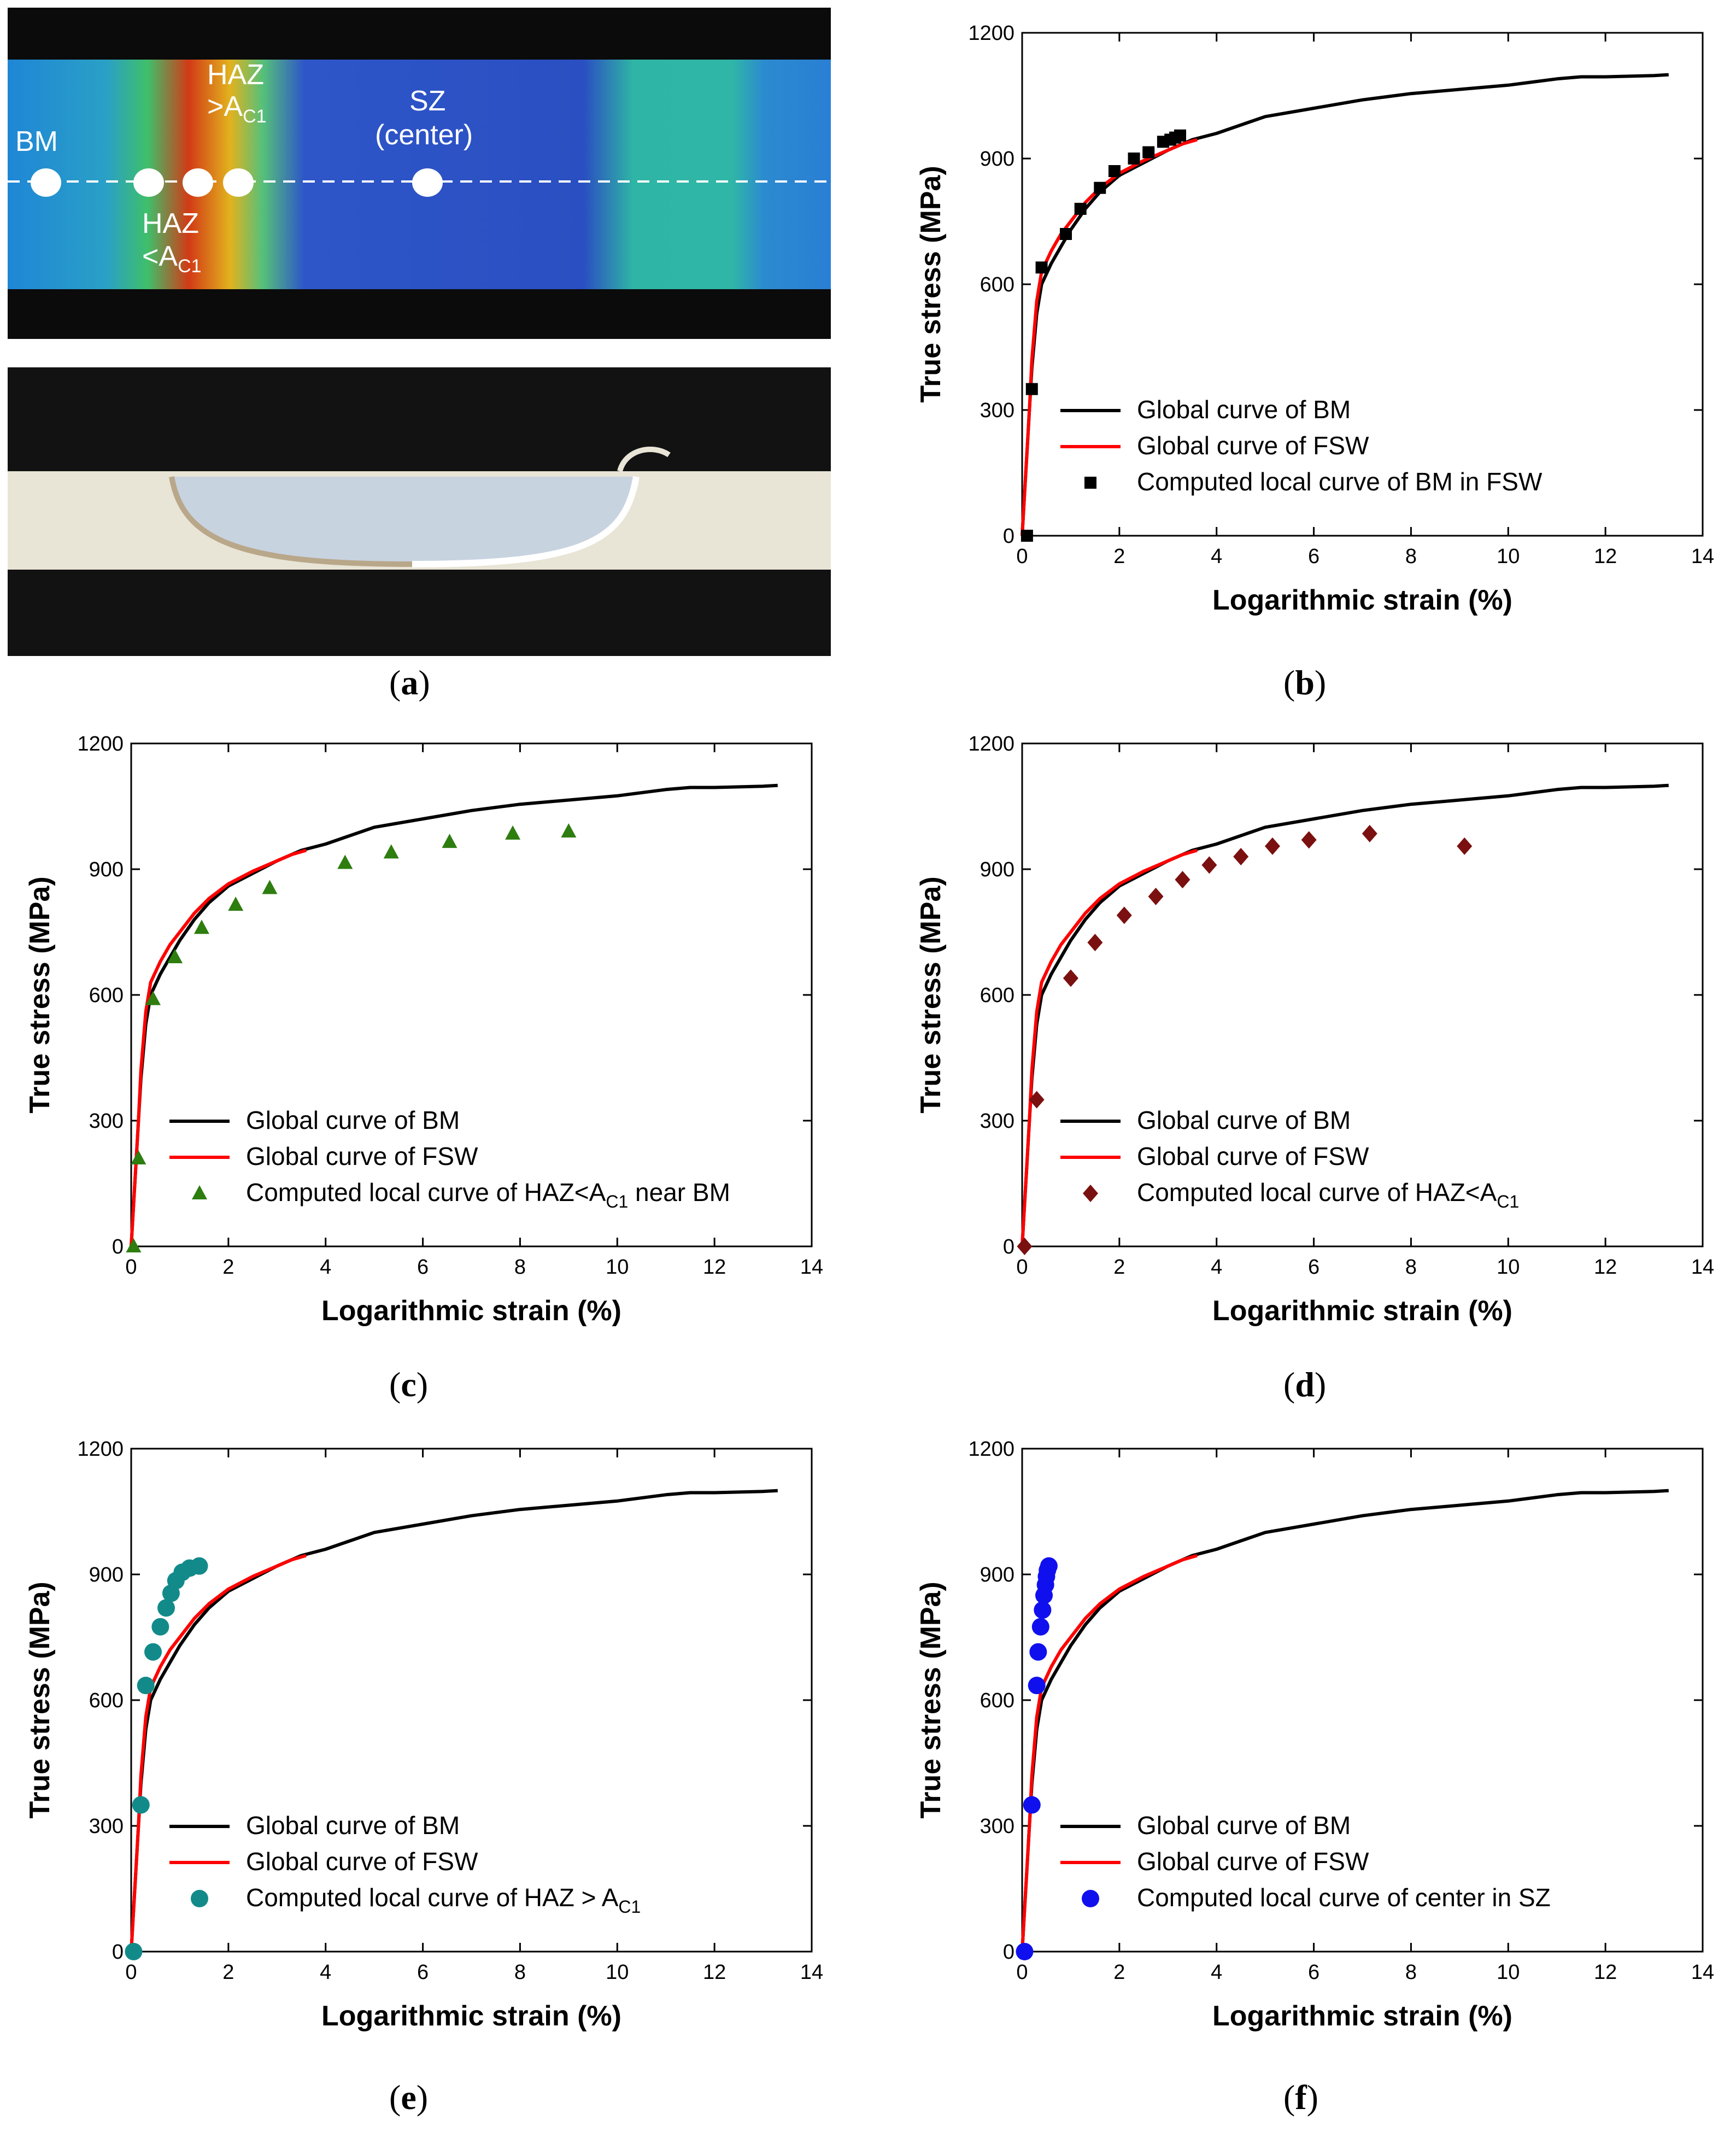  What do you see at coordinates (1340, 481) in the screenshot?
I see `legend-entry: Computed local curve of BM in FSW` at bounding box center [1340, 481].